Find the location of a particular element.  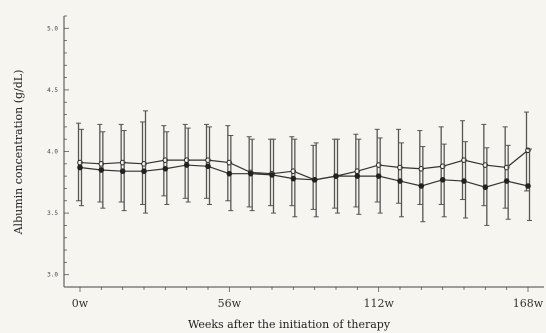

x-axis-title: Weeks after the initiation of therapy is located at coordinates (289, 324).